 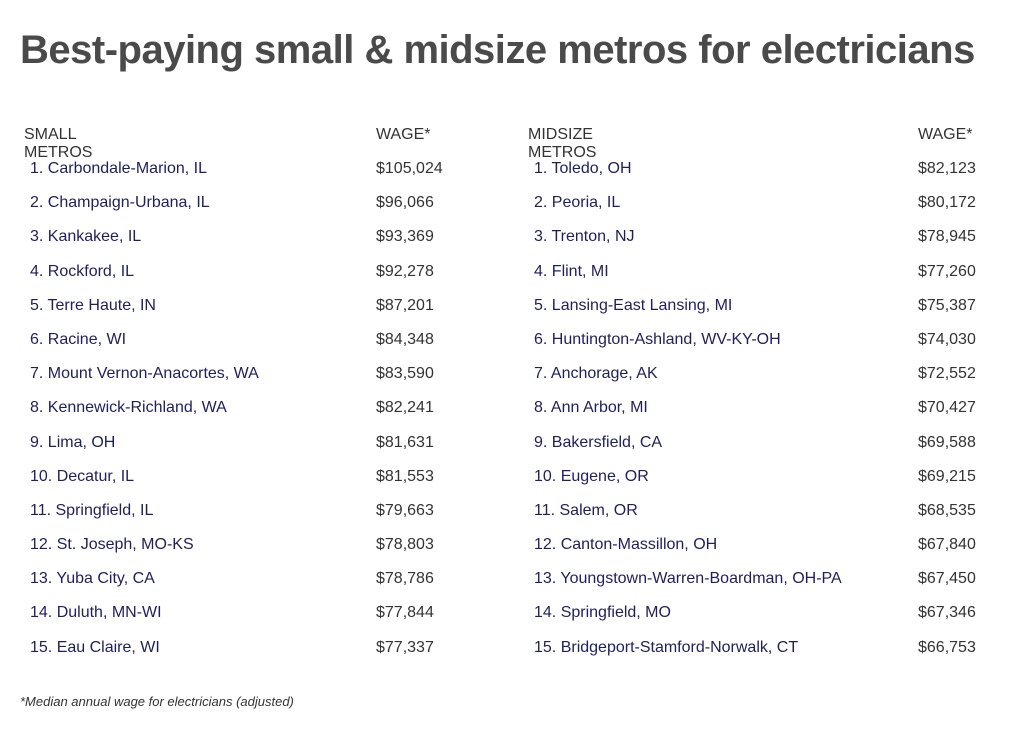 I want to click on metro-wage: $78,945, so click(x=947, y=237).